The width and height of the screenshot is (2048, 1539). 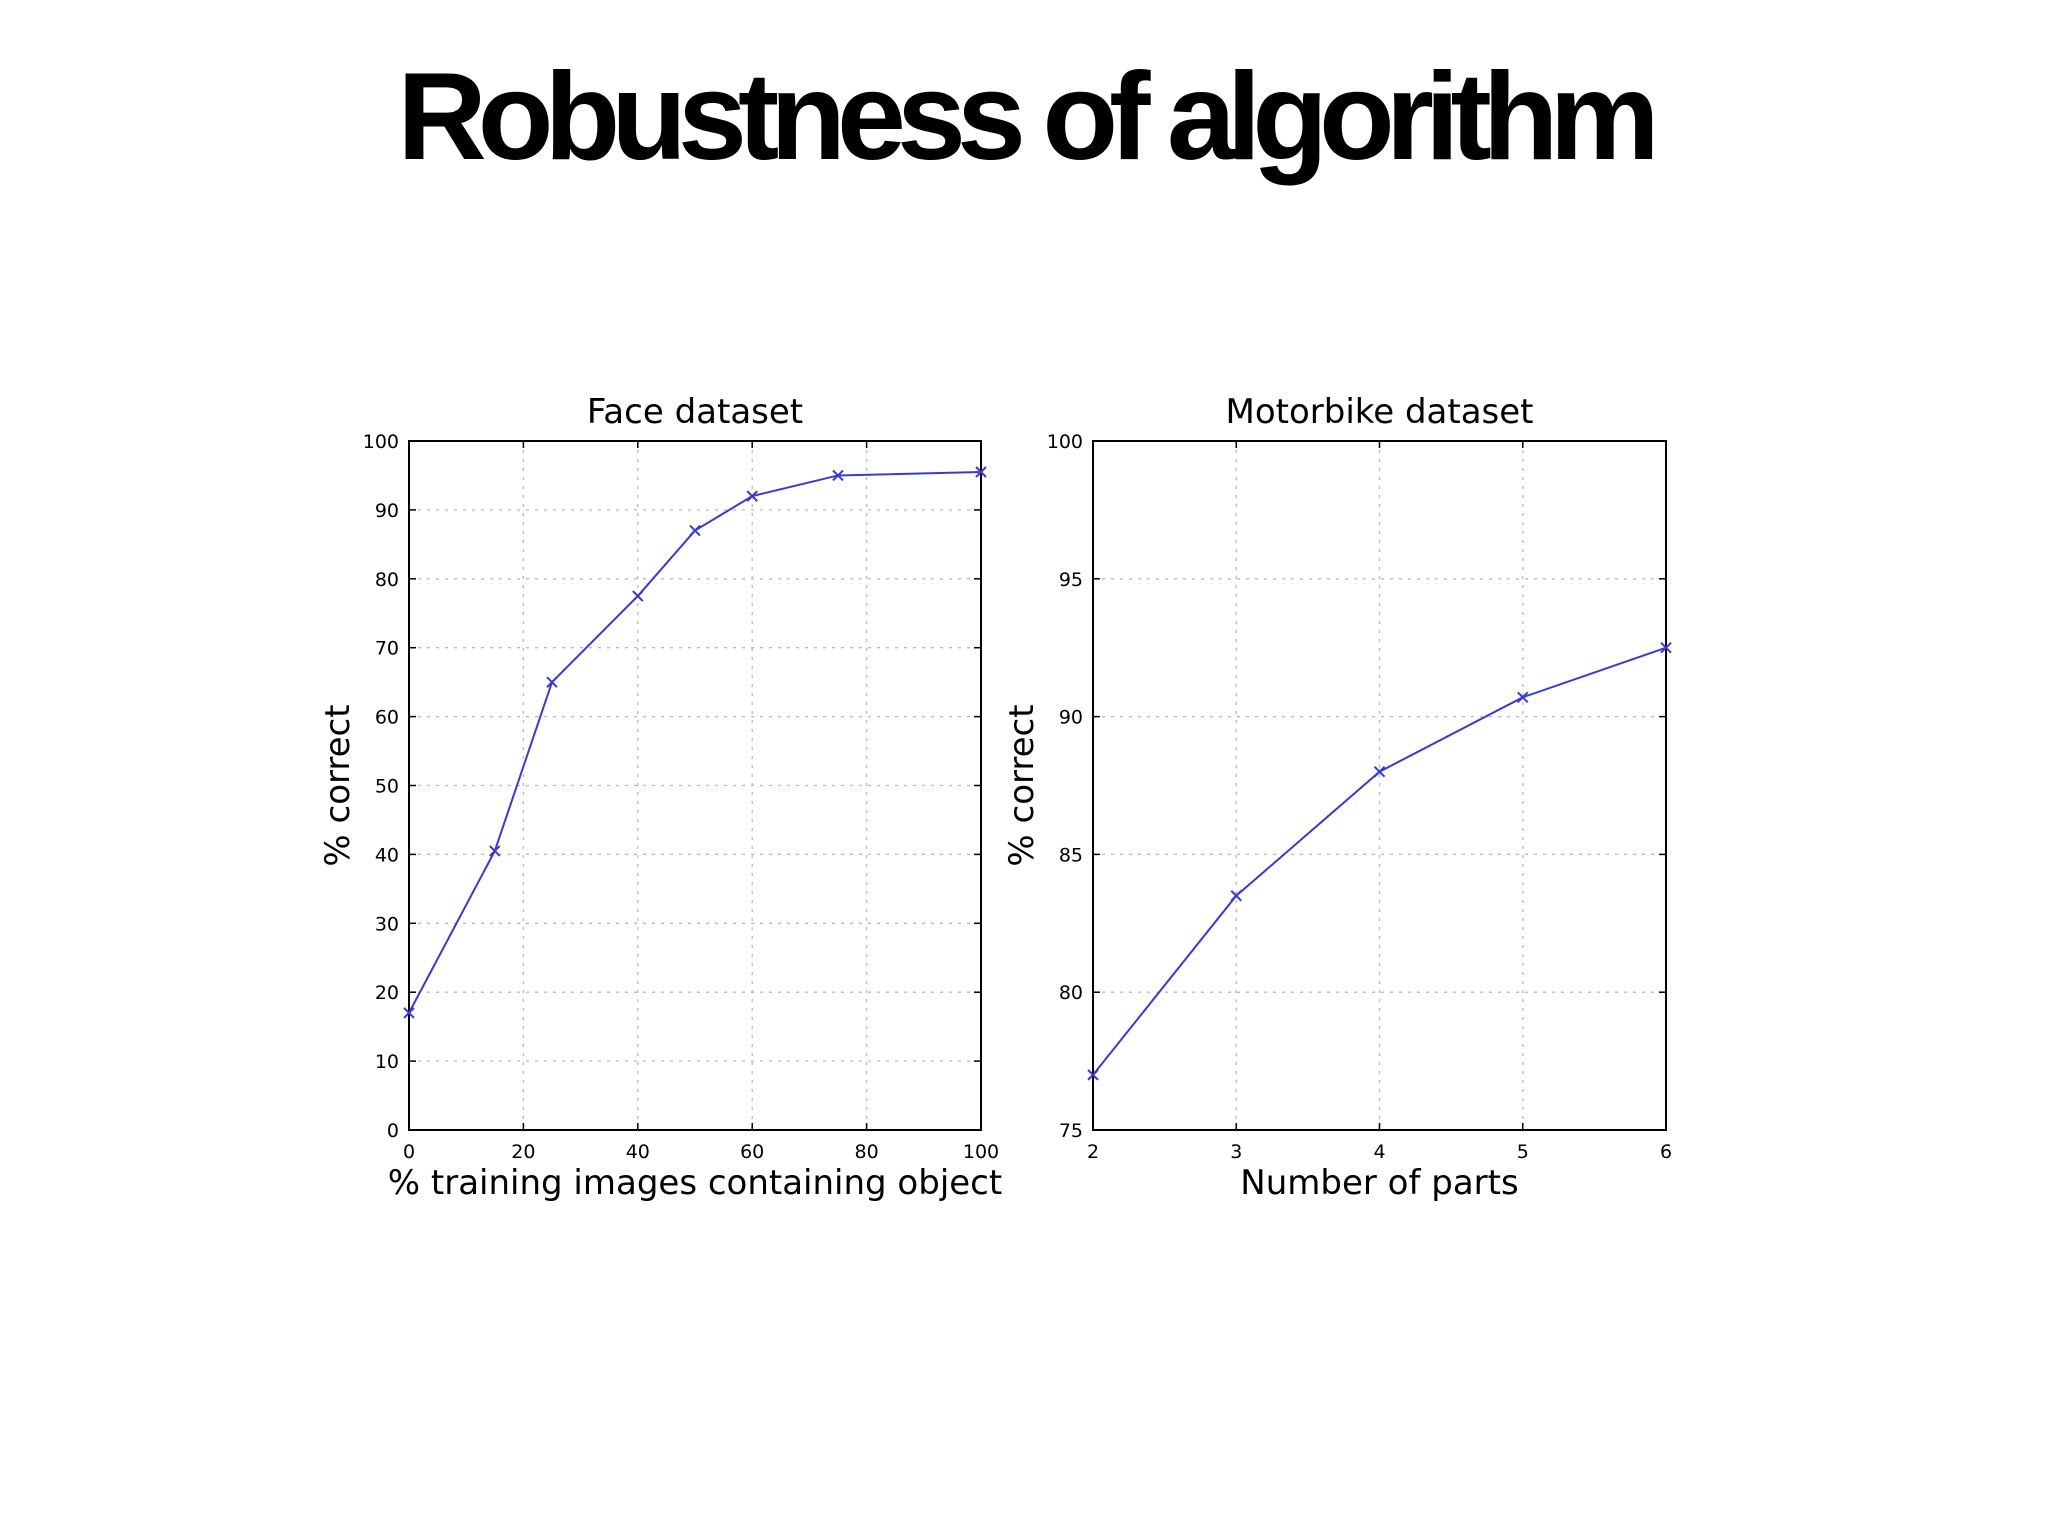 I want to click on y-tick-label: 20, so click(x=387, y=993).